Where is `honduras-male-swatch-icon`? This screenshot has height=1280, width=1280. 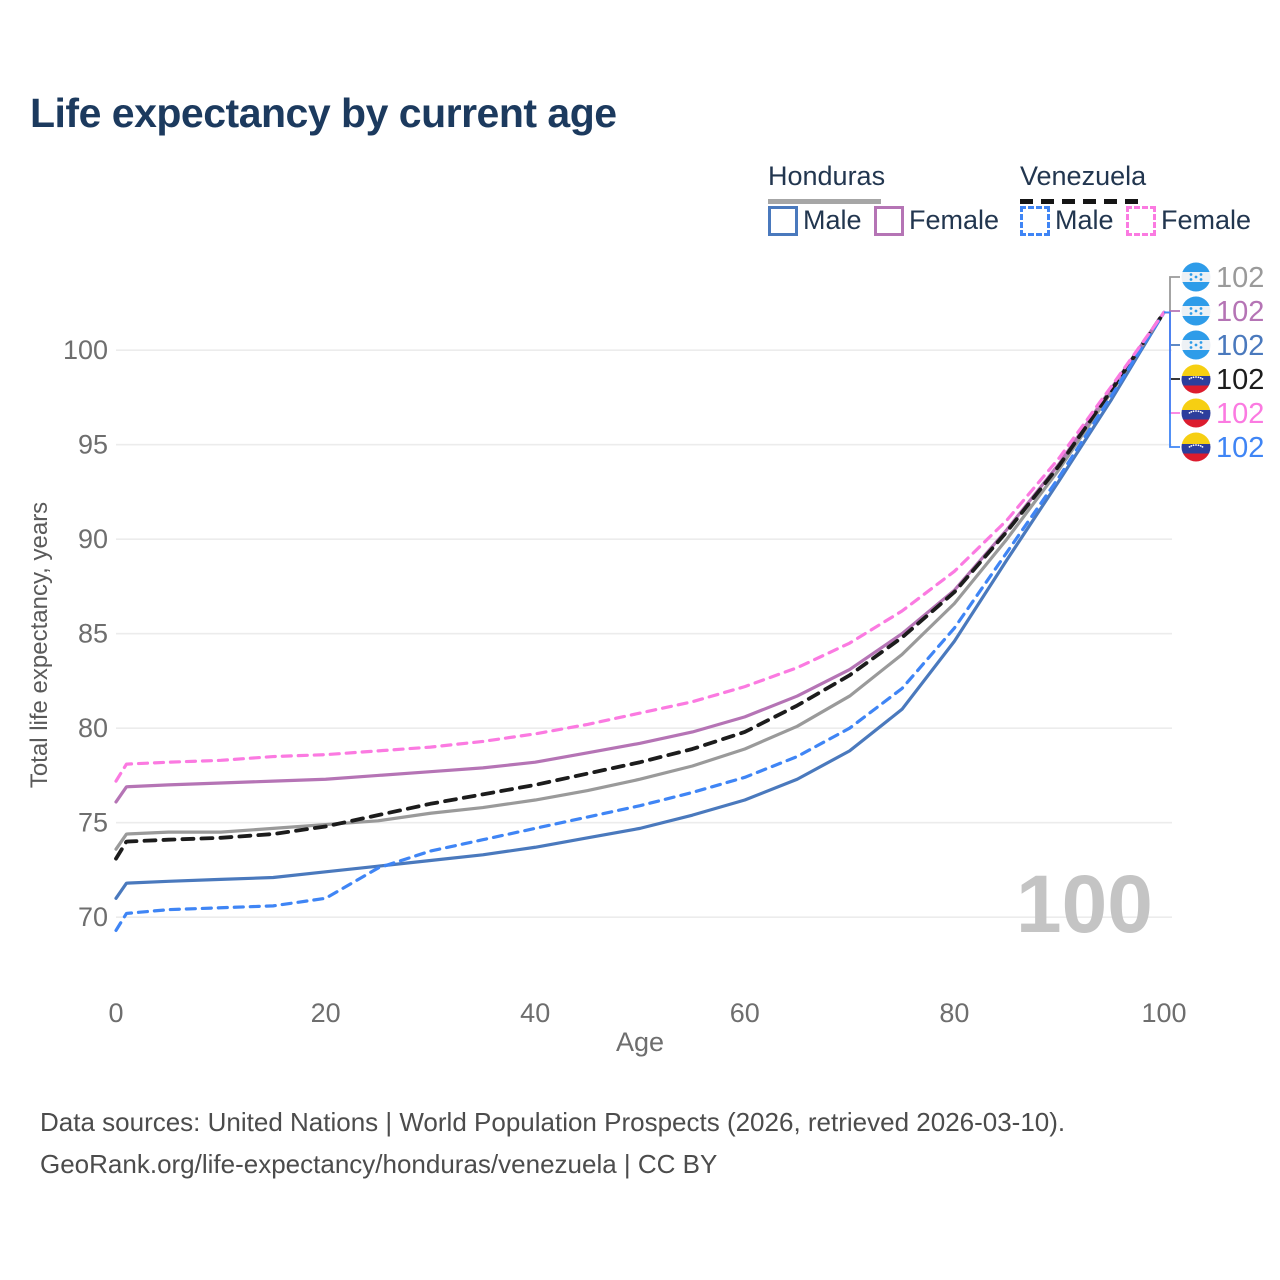
honduras-male-swatch-icon is located at coordinates (783, 220).